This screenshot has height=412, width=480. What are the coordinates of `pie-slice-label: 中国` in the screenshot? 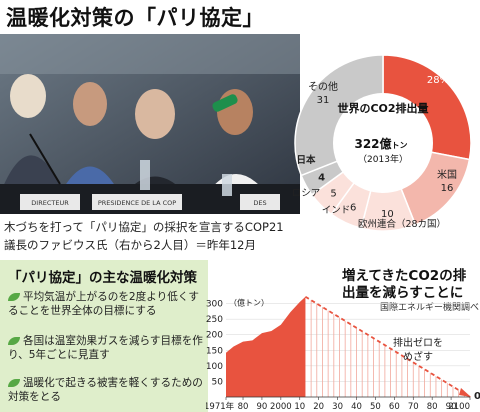 It's located at (438, 66).